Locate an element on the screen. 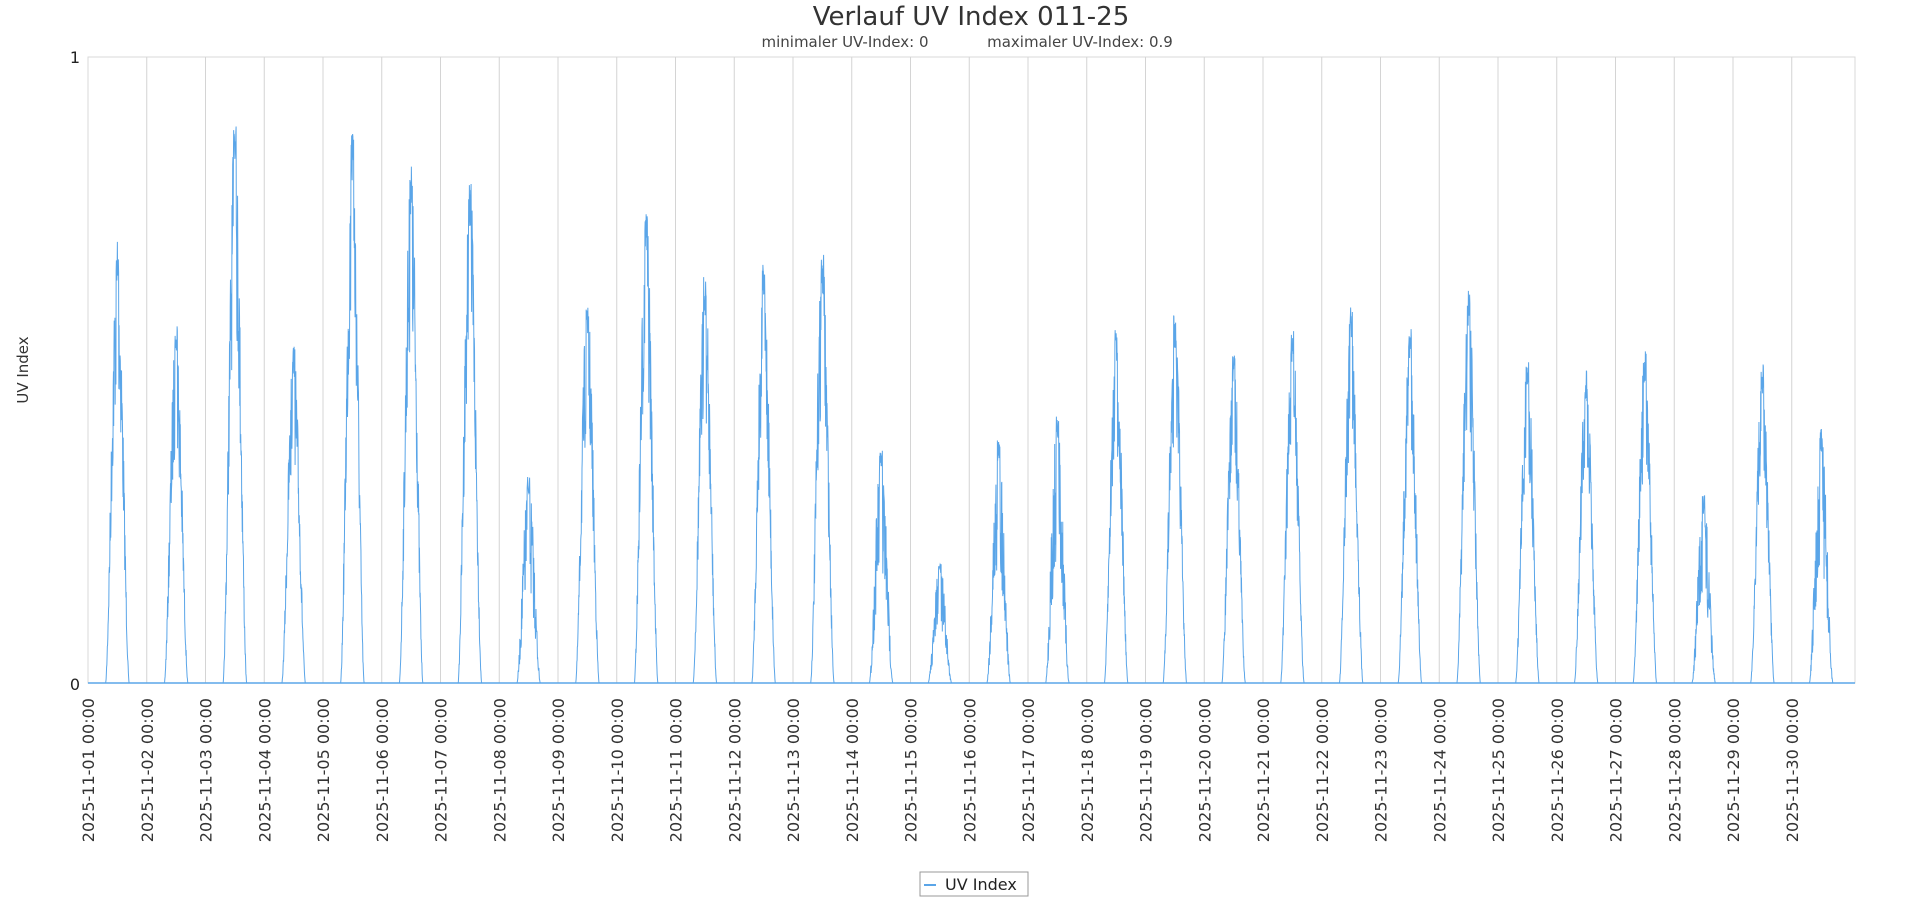  x-tick-label: 2025-11-02 00:00 is located at coordinates (147, 770).